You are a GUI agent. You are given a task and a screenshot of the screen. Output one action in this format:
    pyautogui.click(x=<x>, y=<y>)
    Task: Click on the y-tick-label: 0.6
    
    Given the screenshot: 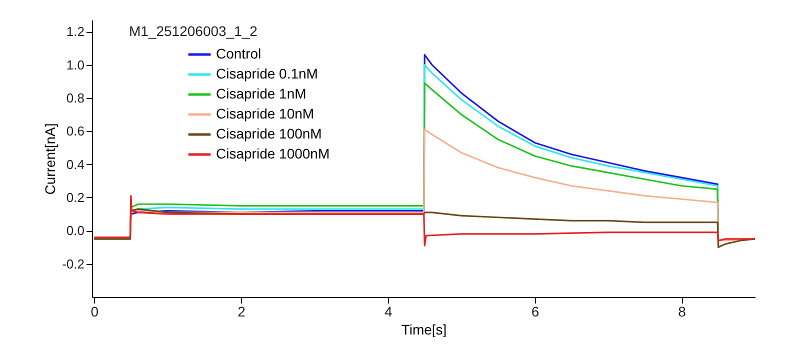 What is the action you would take?
    pyautogui.click(x=75, y=131)
    